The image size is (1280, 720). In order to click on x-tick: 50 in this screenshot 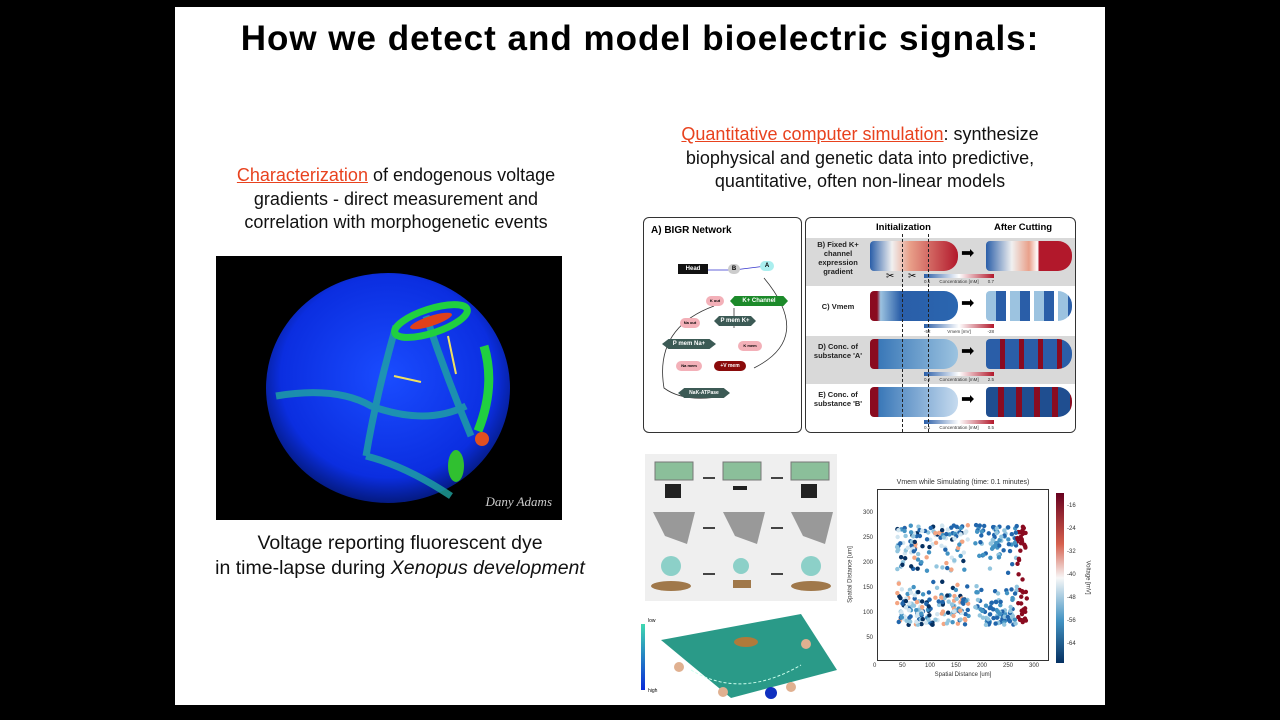, I will do `click(902, 666)`.